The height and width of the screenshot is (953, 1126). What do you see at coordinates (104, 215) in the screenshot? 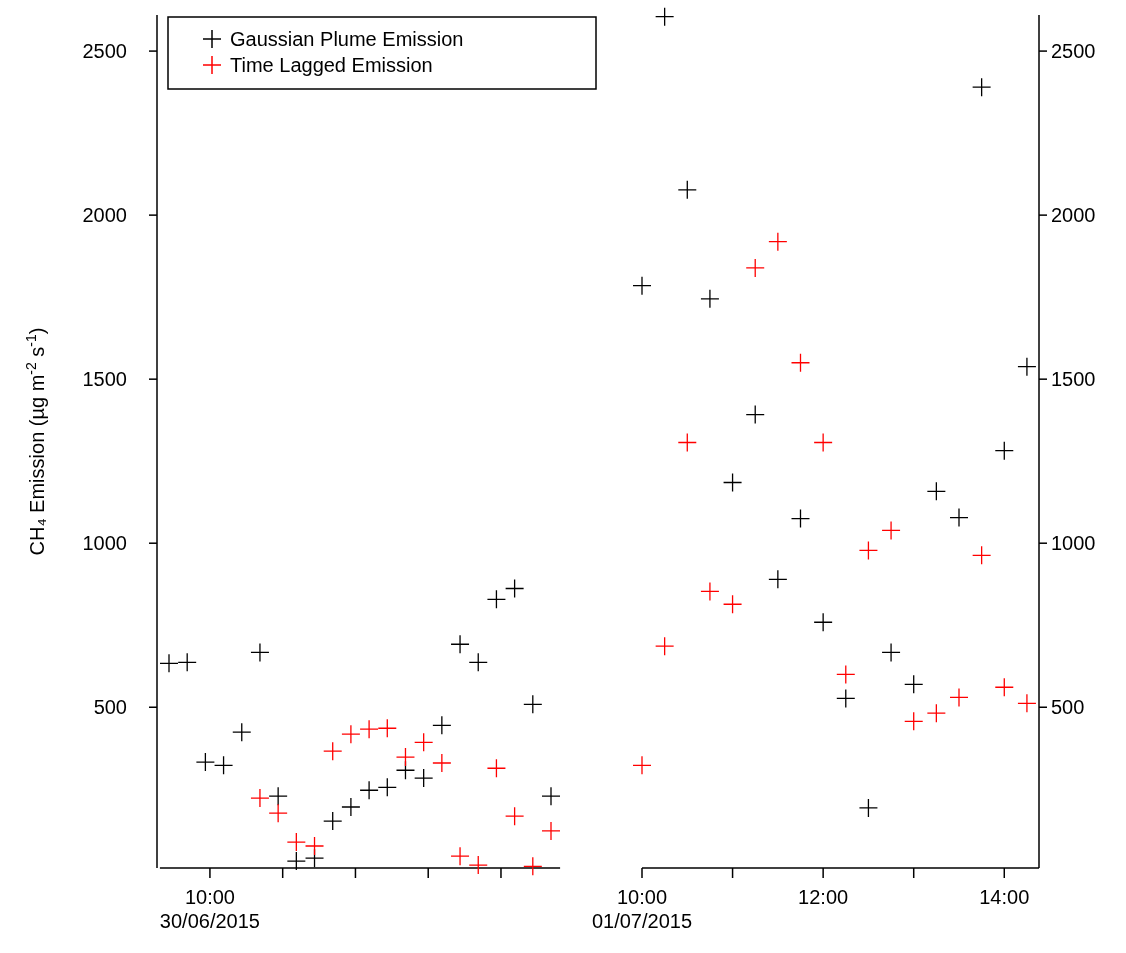
I see `y-tick-label: 2000` at bounding box center [104, 215].